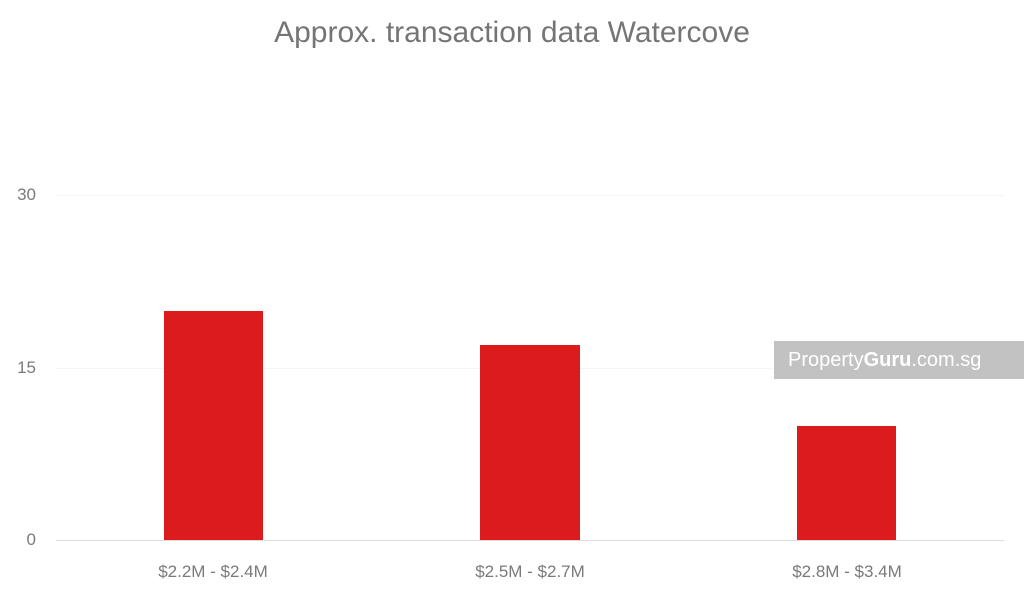 Image resolution: width=1024 pixels, height=594 pixels. I want to click on x-axis-line, so click(530, 540).